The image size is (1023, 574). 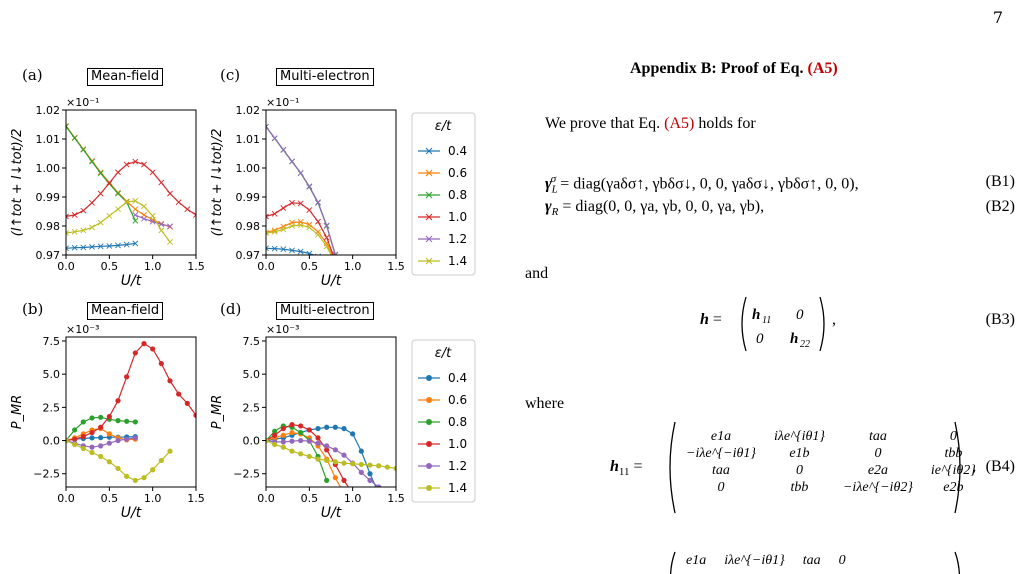 What do you see at coordinates (46, 474) in the screenshot?
I see `y-tick-label: −2.5` at bounding box center [46, 474].